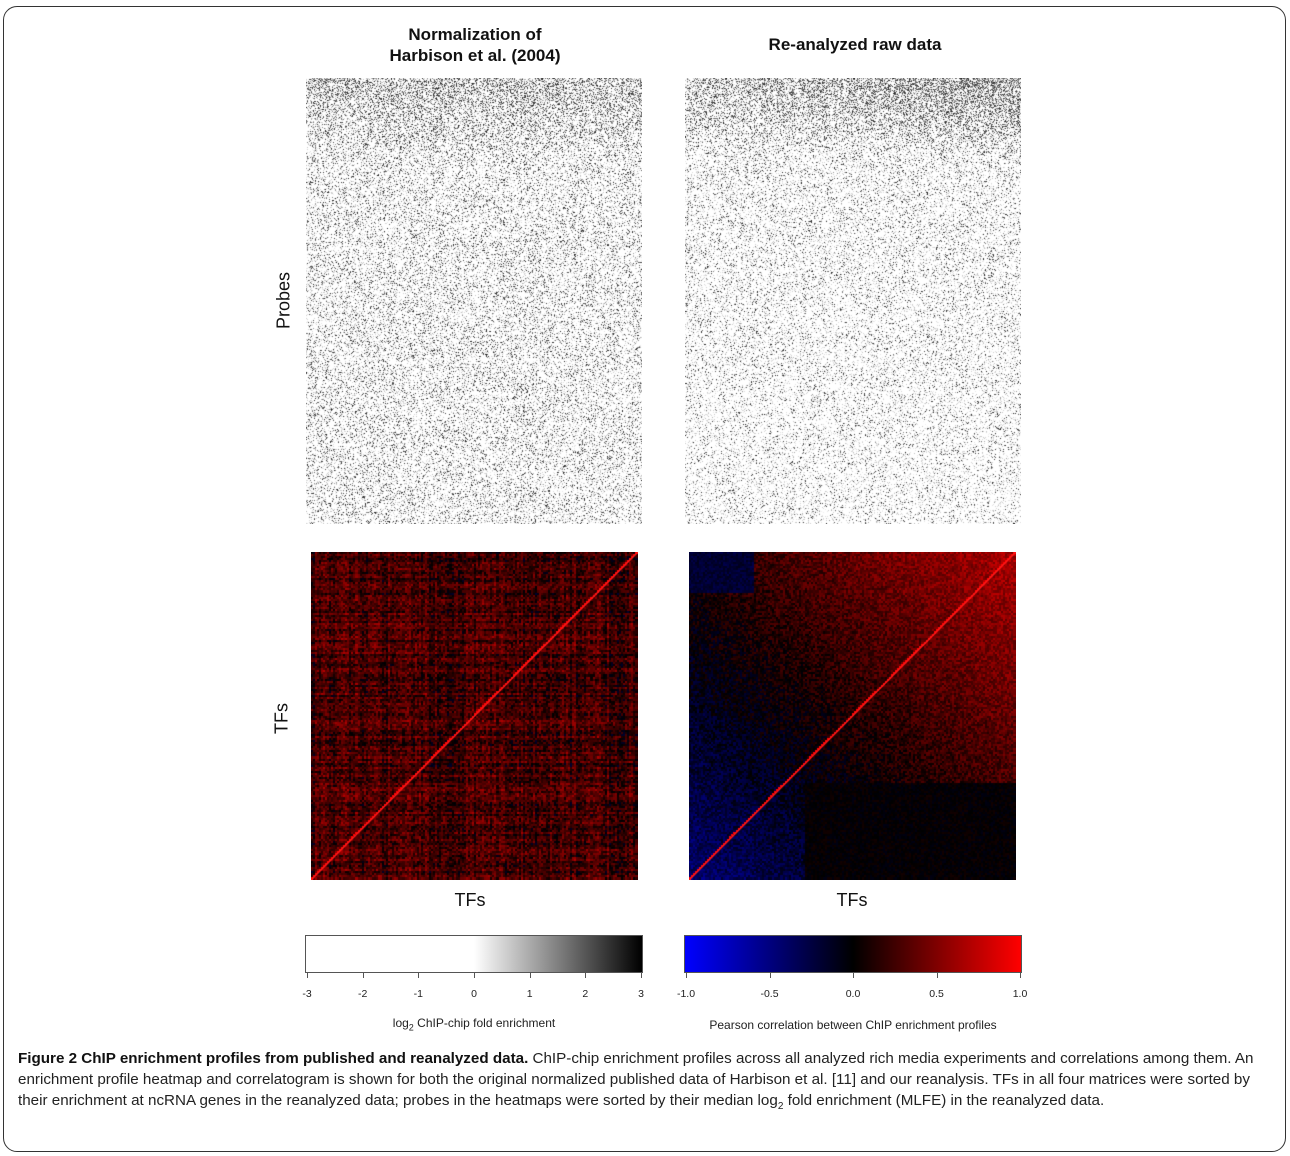 This screenshot has height=1156, width=1290. Describe the element at coordinates (852, 900) in the screenshot. I see `x-label-tfs-right: TFs` at that location.